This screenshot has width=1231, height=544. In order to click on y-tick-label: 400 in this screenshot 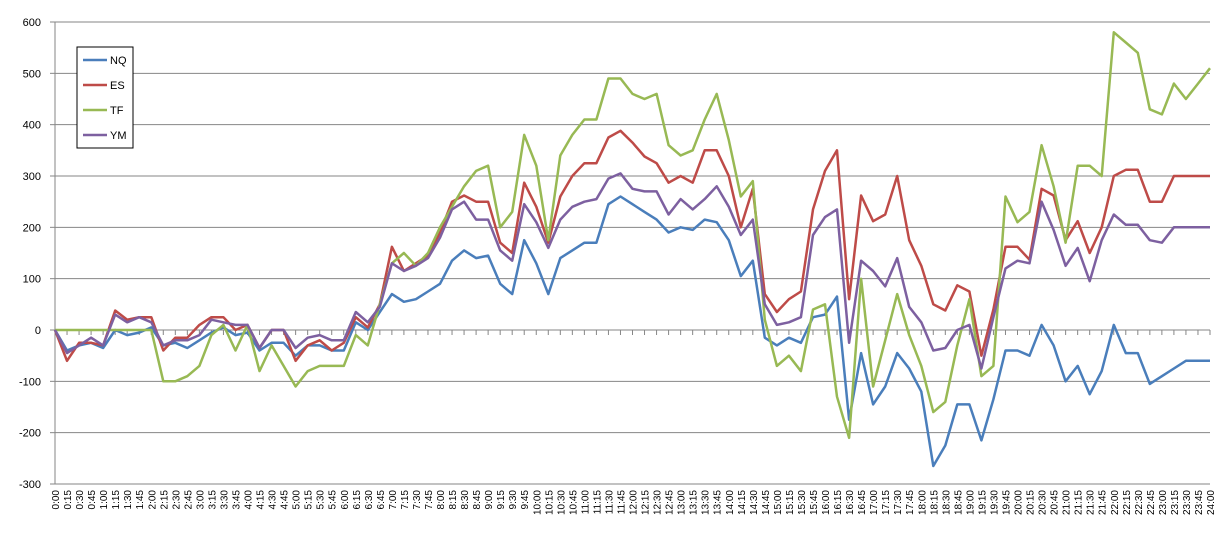, I will do `click(32, 126)`.